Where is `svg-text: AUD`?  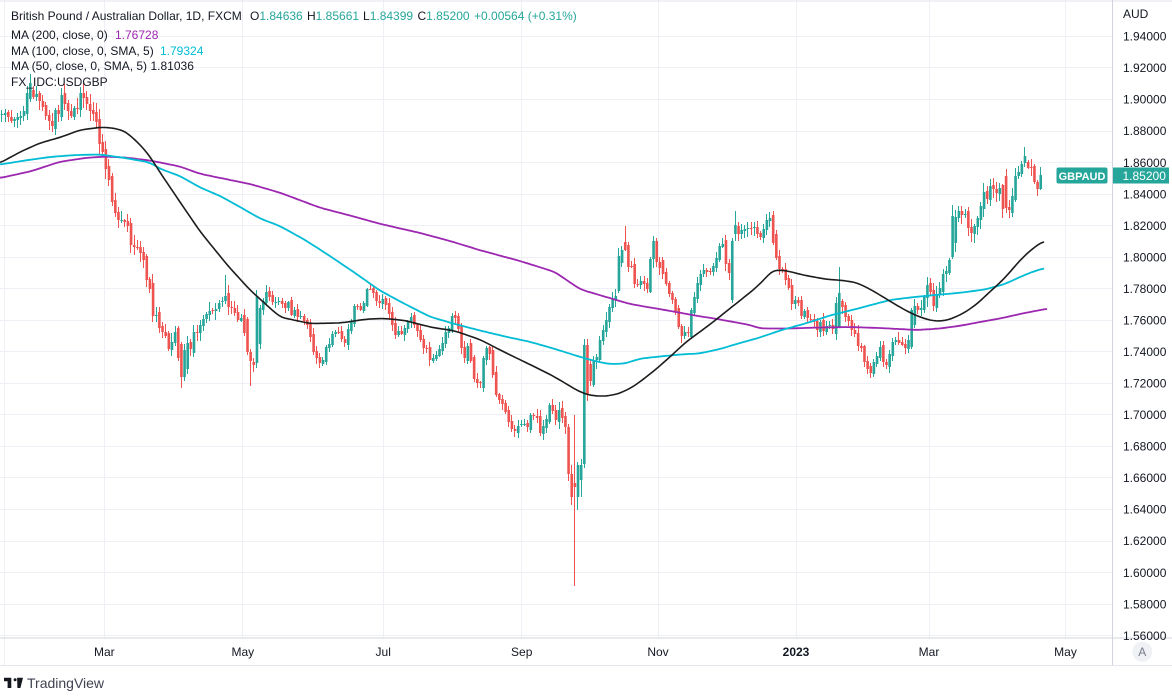 svg-text: AUD is located at coordinates (1136, 14).